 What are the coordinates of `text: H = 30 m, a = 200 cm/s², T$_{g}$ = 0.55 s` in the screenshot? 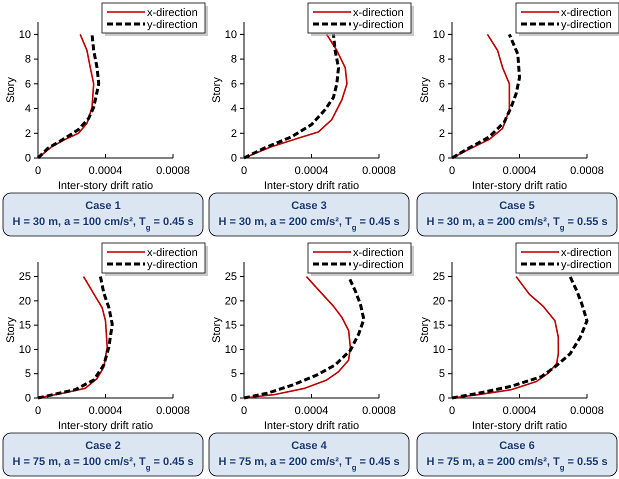 It's located at (517, 224).